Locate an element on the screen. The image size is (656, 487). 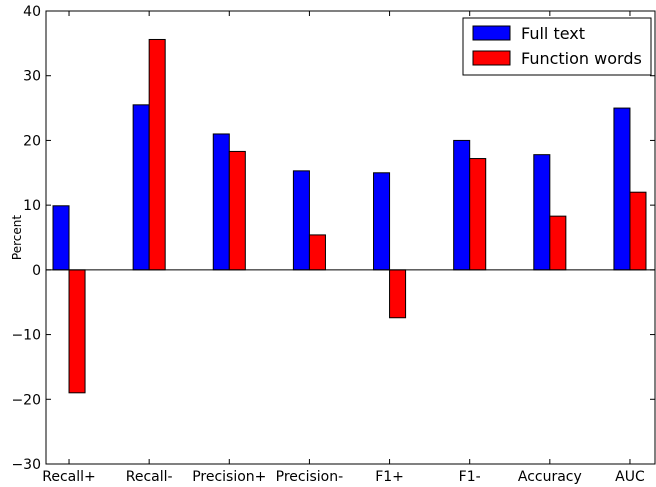
x-tick-label: Precision+ is located at coordinates (229, 477).